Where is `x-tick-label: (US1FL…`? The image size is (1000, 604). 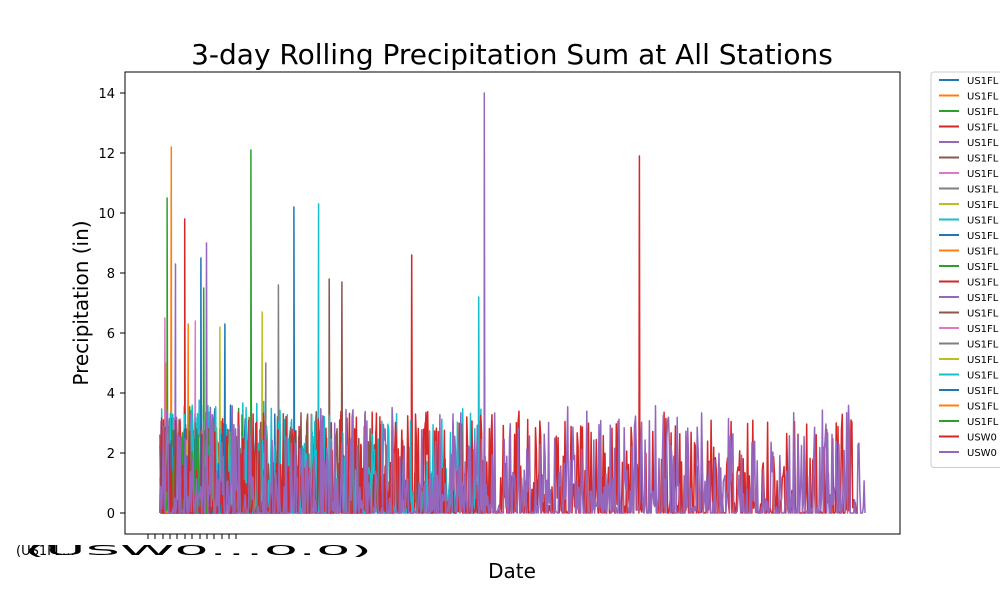 x-tick-label: (US1FL… is located at coordinates (45, 551).